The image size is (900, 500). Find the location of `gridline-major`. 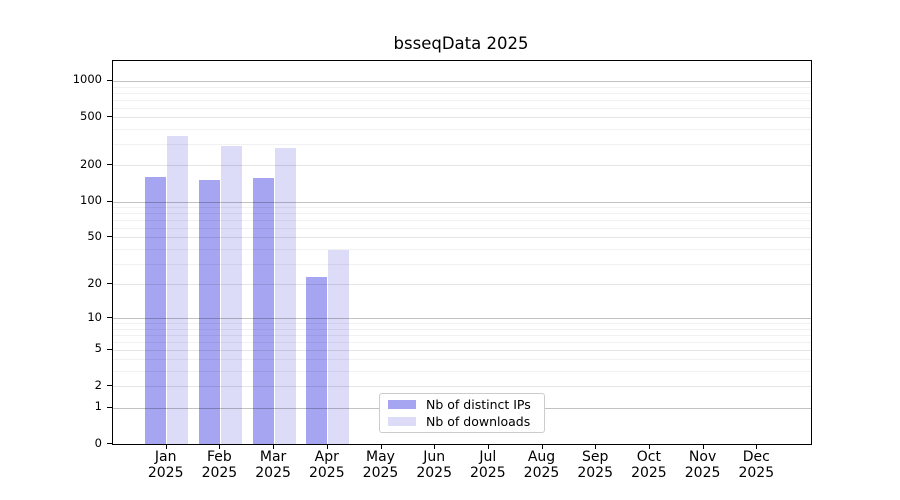

gridline-major is located at coordinates (462, 81).